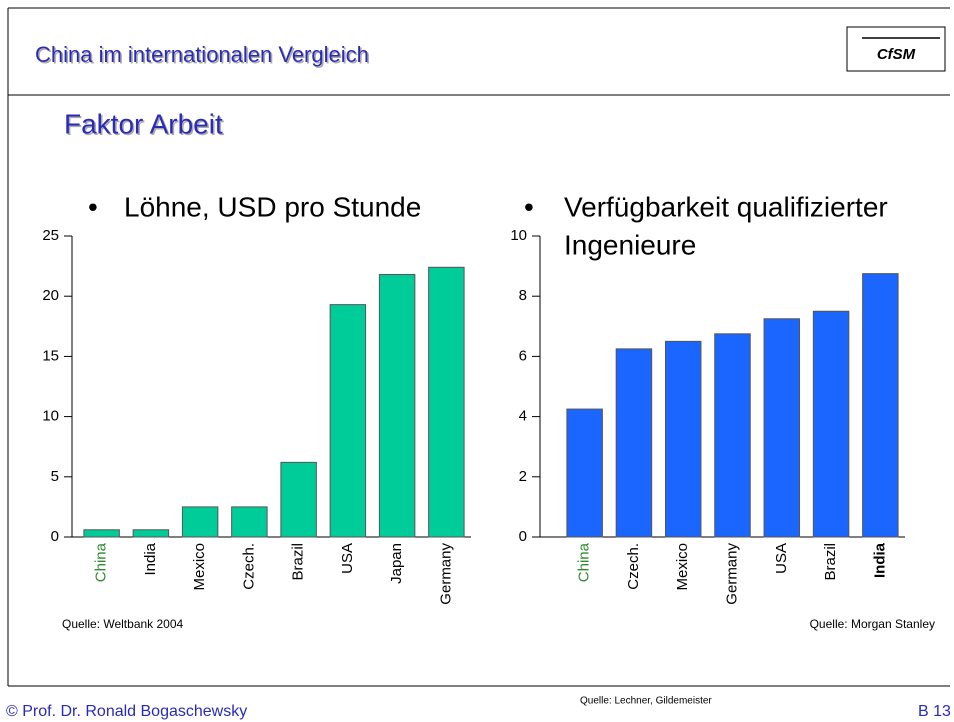 This screenshot has height=722, width=954. Describe the element at coordinates (523, 295) in the screenshot. I see `y-tick-label: 8` at that location.